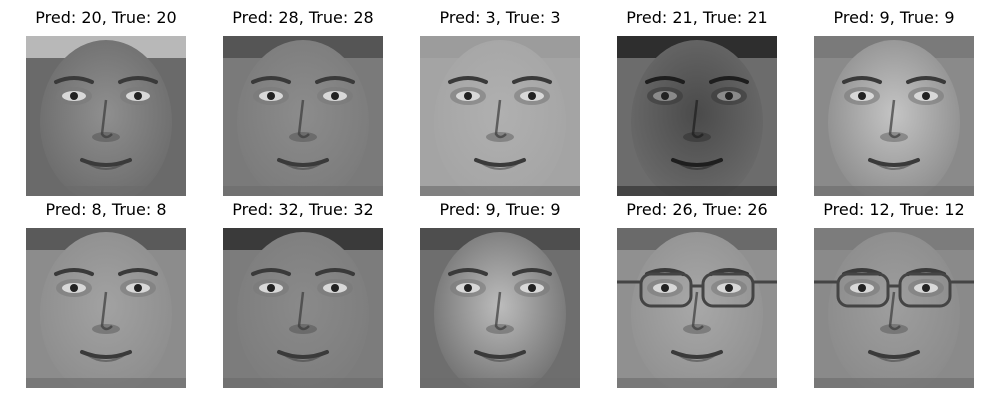 This screenshot has height=400, width=1000. I want to click on face-panel: Pred: 12, True: 12, so click(894, 292).